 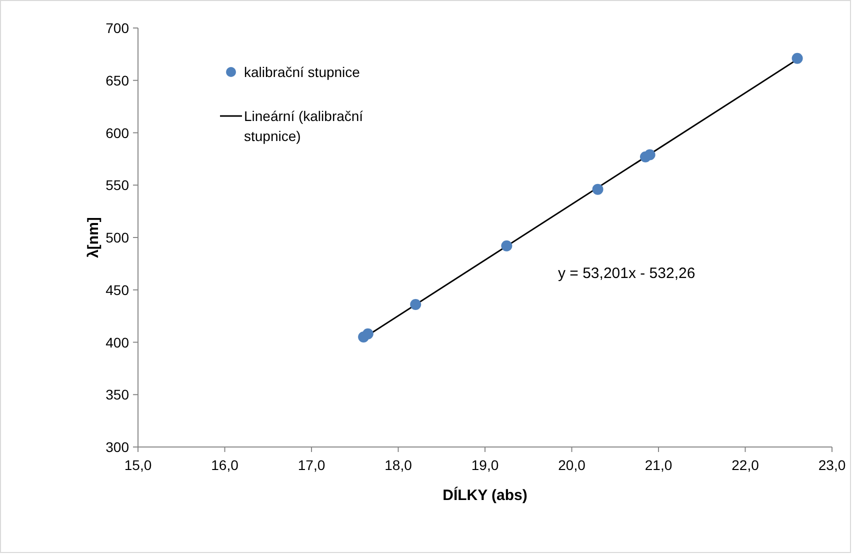 I want to click on x-tick-label: 17,0, so click(x=312, y=465).